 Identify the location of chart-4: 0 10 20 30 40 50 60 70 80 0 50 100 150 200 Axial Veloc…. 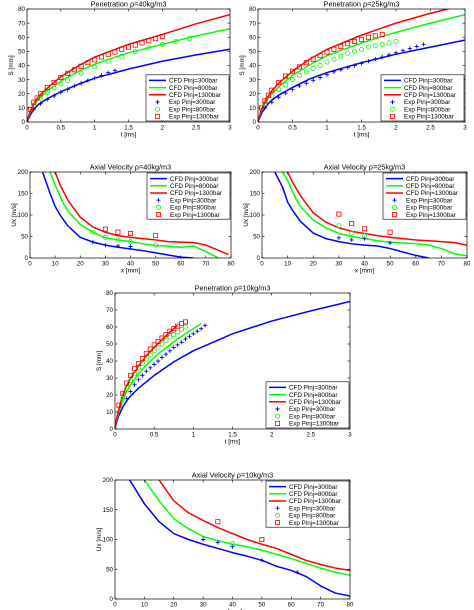
(357, 219).